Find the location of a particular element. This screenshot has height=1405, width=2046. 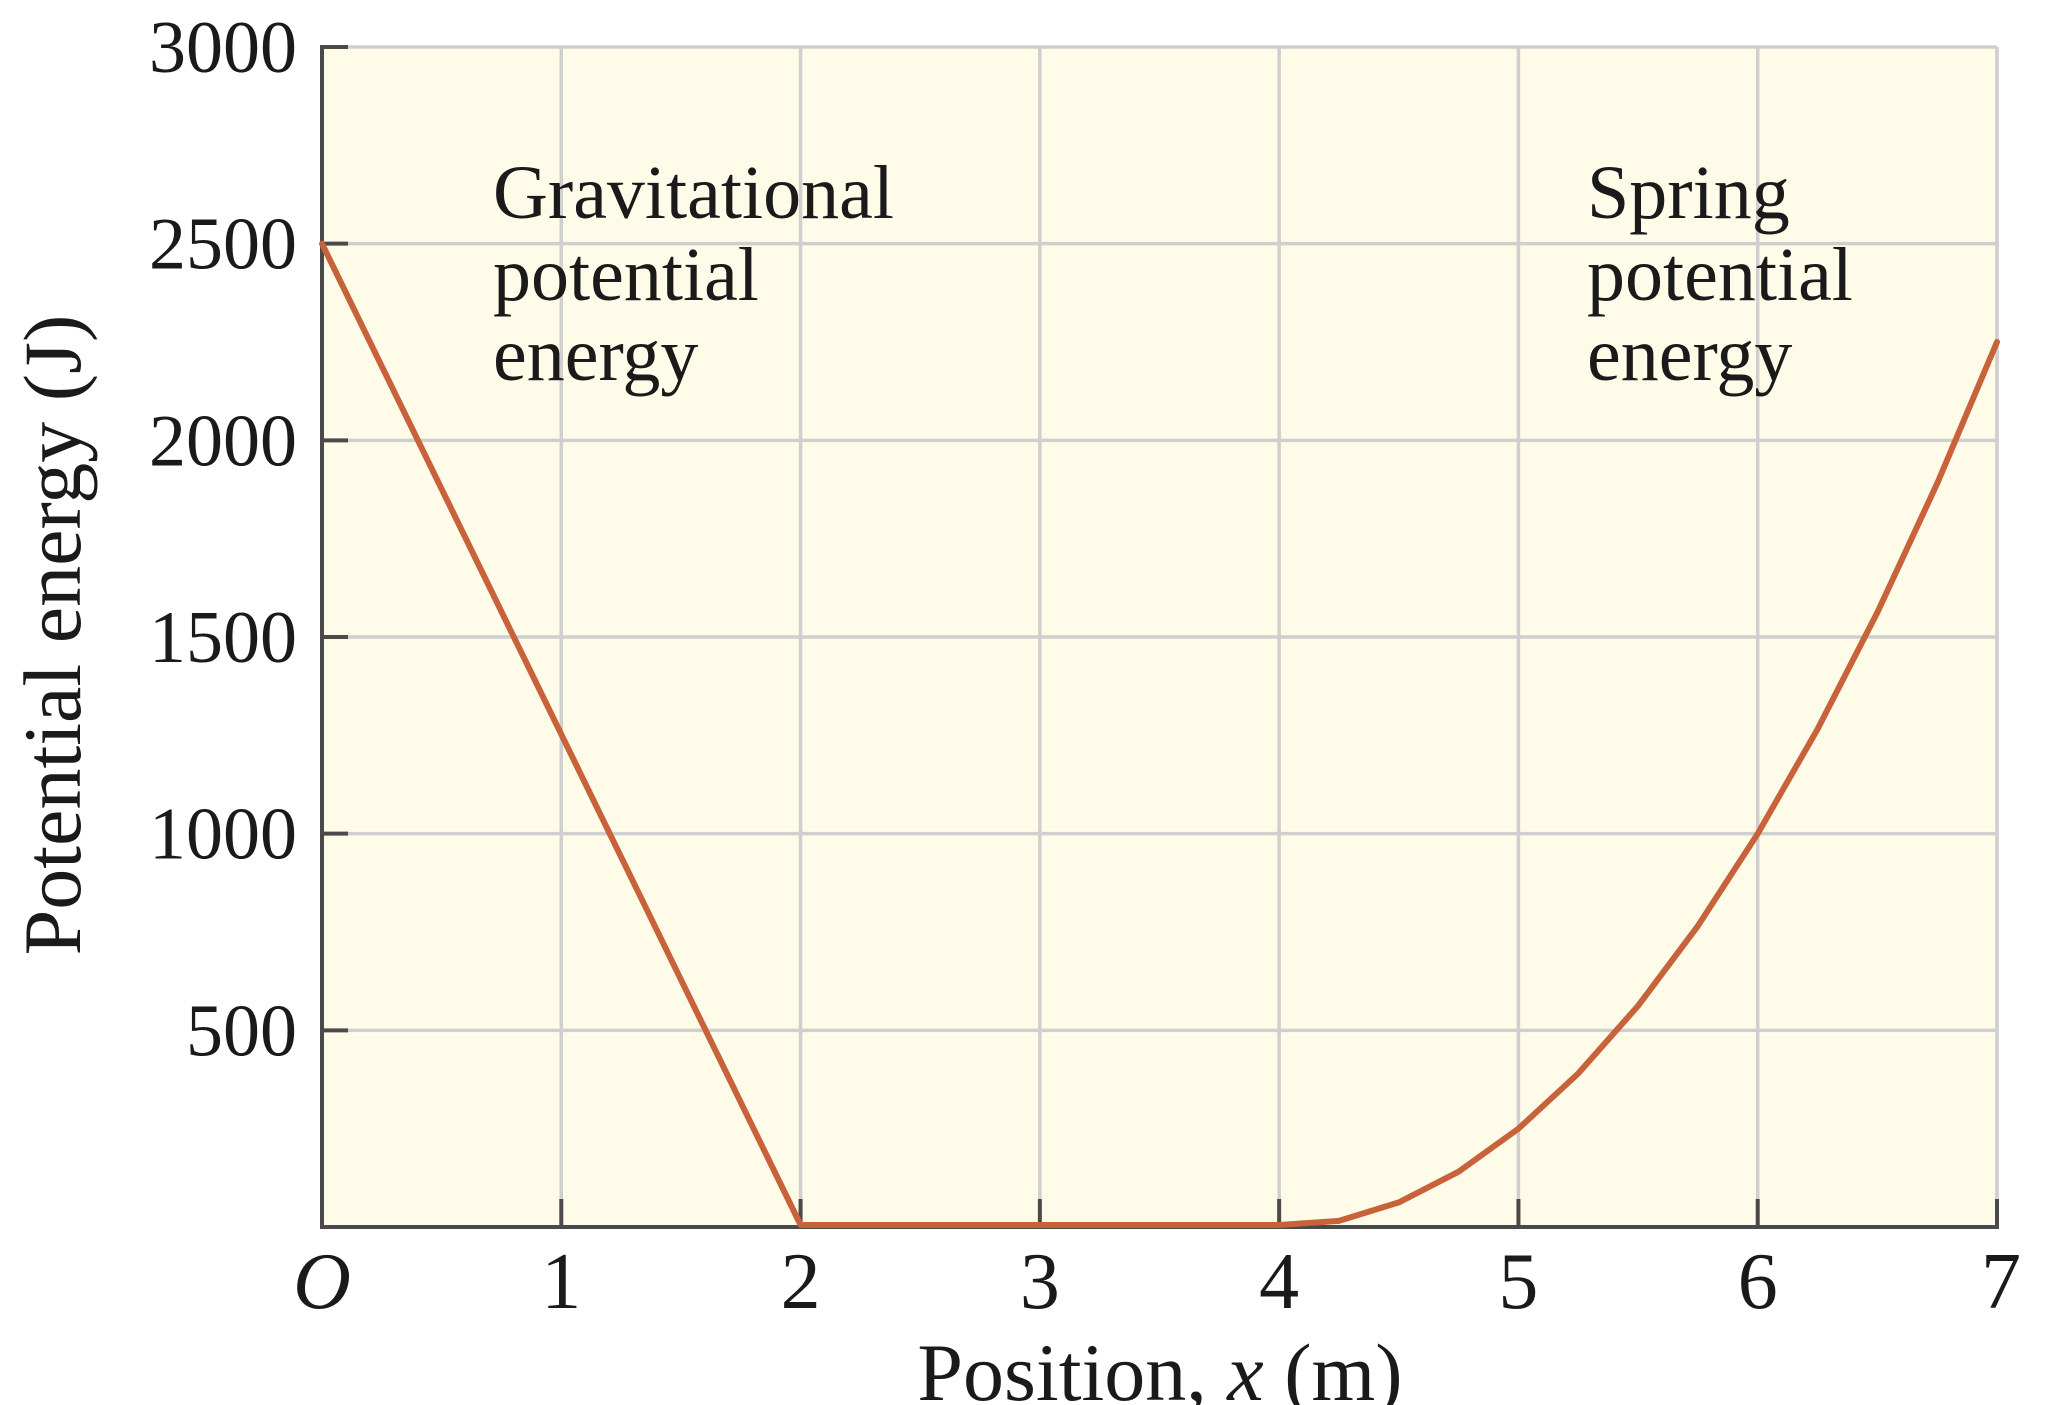

x-tick-labels: O 1 2 3 4 5 6 7 is located at coordinates (1157, 1282).